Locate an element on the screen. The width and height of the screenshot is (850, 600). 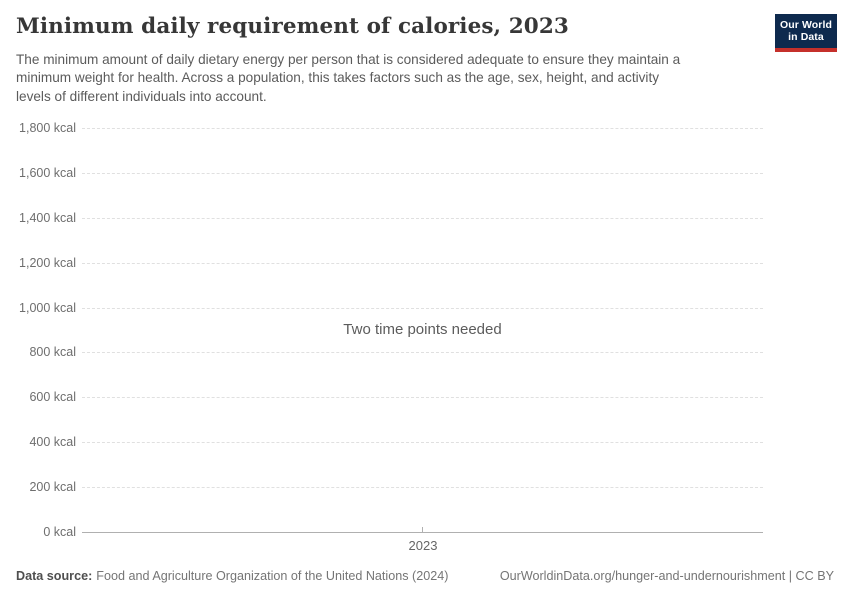
x-axis-line is located at coordinates (422, 532).